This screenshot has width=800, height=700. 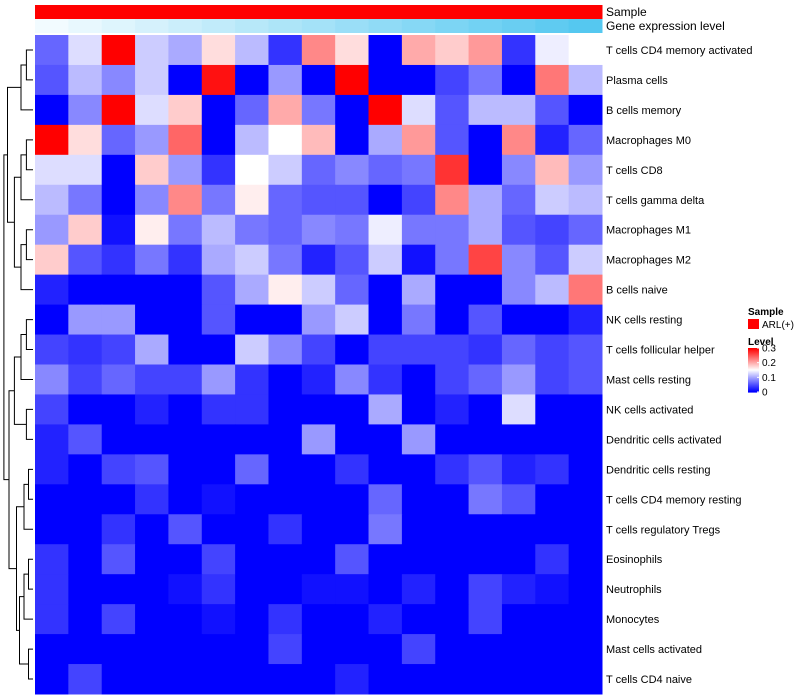 I want to click on row-label: Plasma cells, so click(x=637, y=81).